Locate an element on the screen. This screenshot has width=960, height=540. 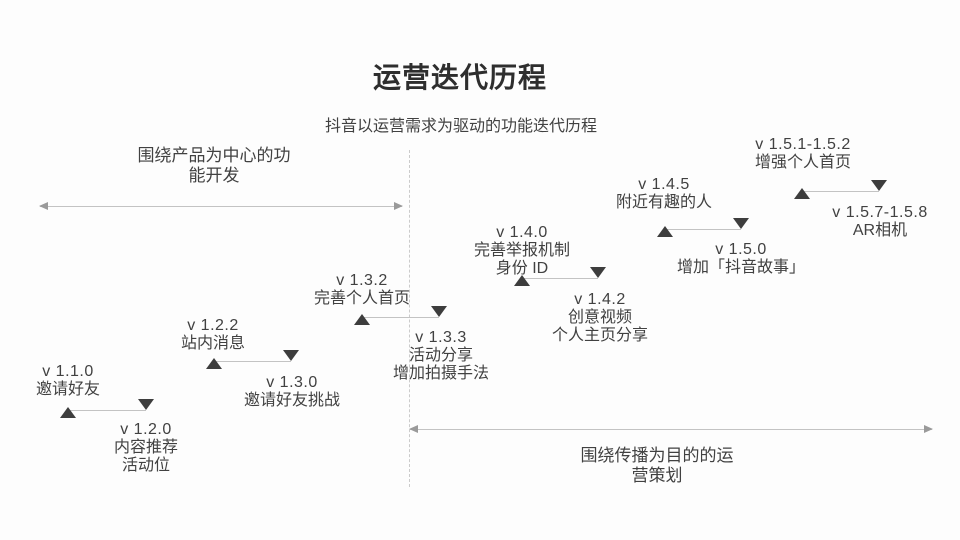
feature-label: 邀请好友挑战 is located at coordinates (292, 400).